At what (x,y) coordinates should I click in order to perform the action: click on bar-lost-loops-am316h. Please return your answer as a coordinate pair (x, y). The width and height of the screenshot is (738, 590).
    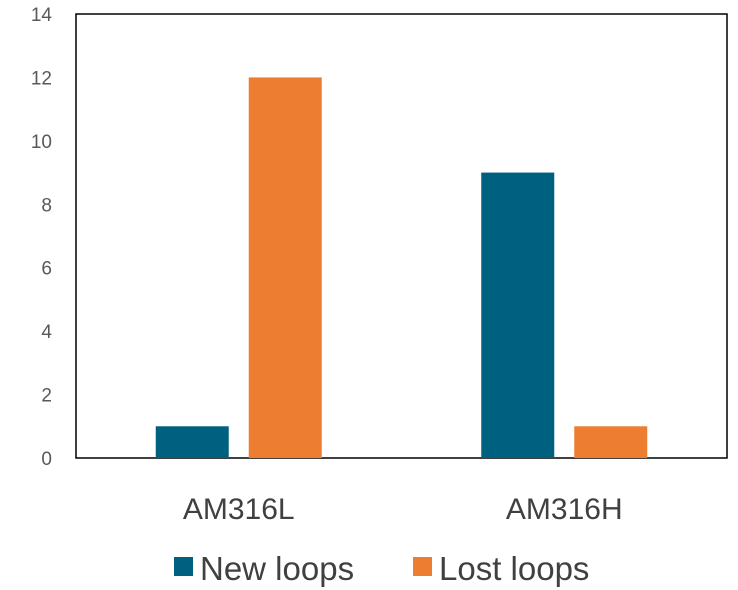
    Looking at the image, I should click on (611, 442).